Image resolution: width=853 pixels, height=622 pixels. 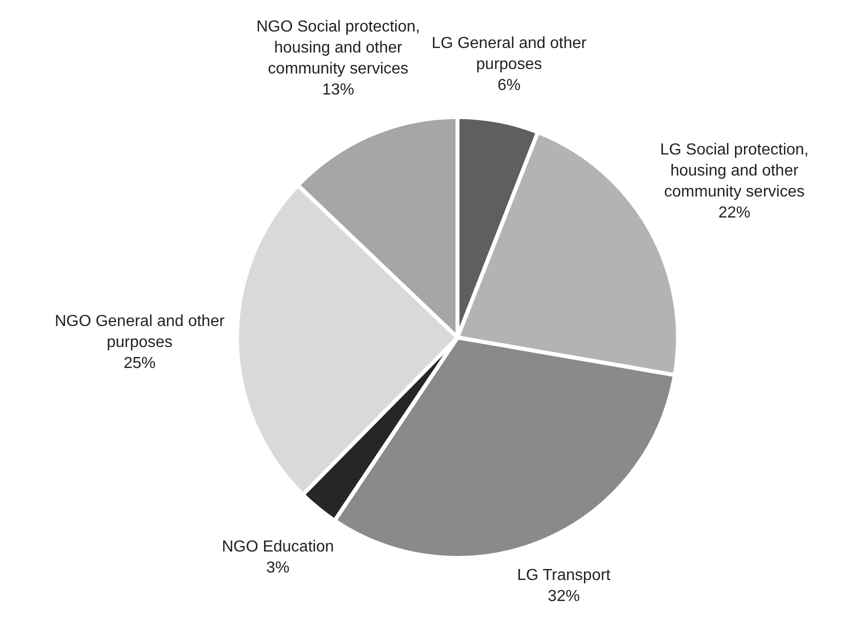 What do you see at coordinates (140, 331) in the screenshot?
I see `slice-label: NGO General and other purposes` at bounding box center [140, 331].